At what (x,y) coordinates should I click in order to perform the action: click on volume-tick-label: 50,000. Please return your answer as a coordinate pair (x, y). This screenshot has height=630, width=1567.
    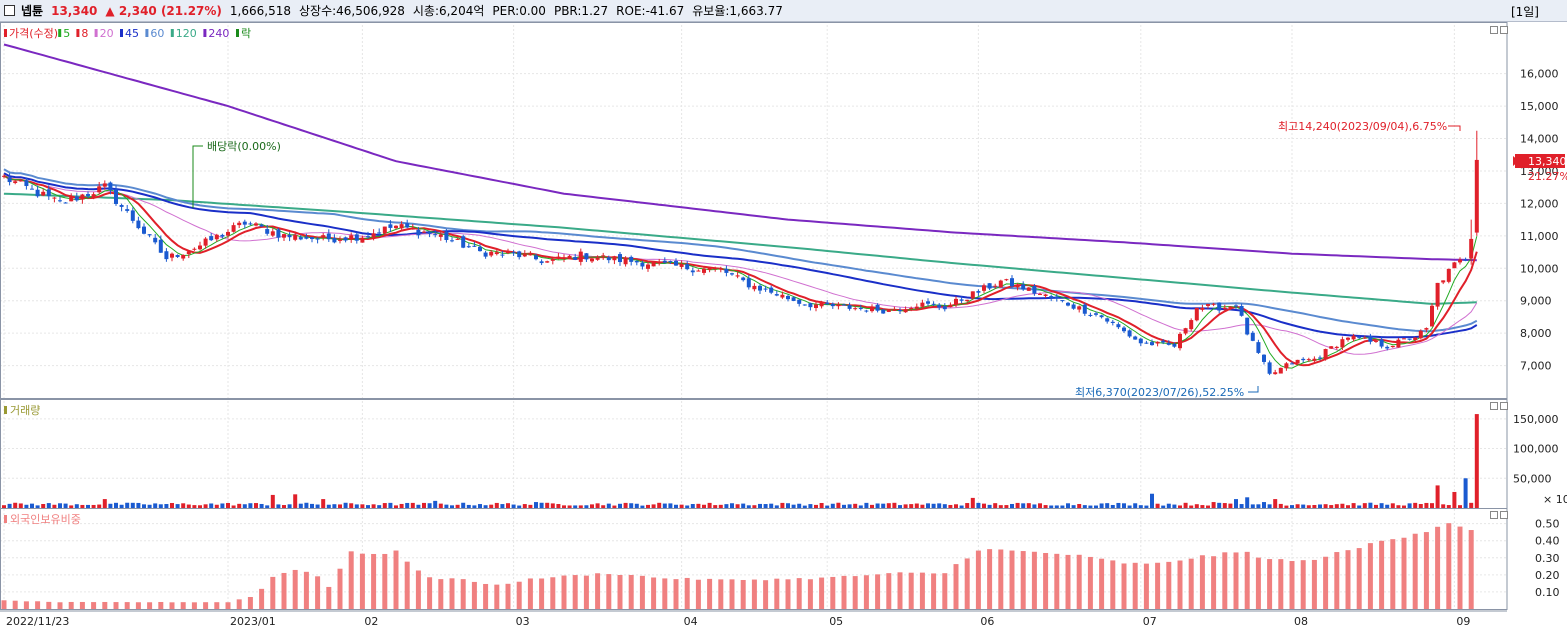
    Looking at the image, I should click on (1532, 478).